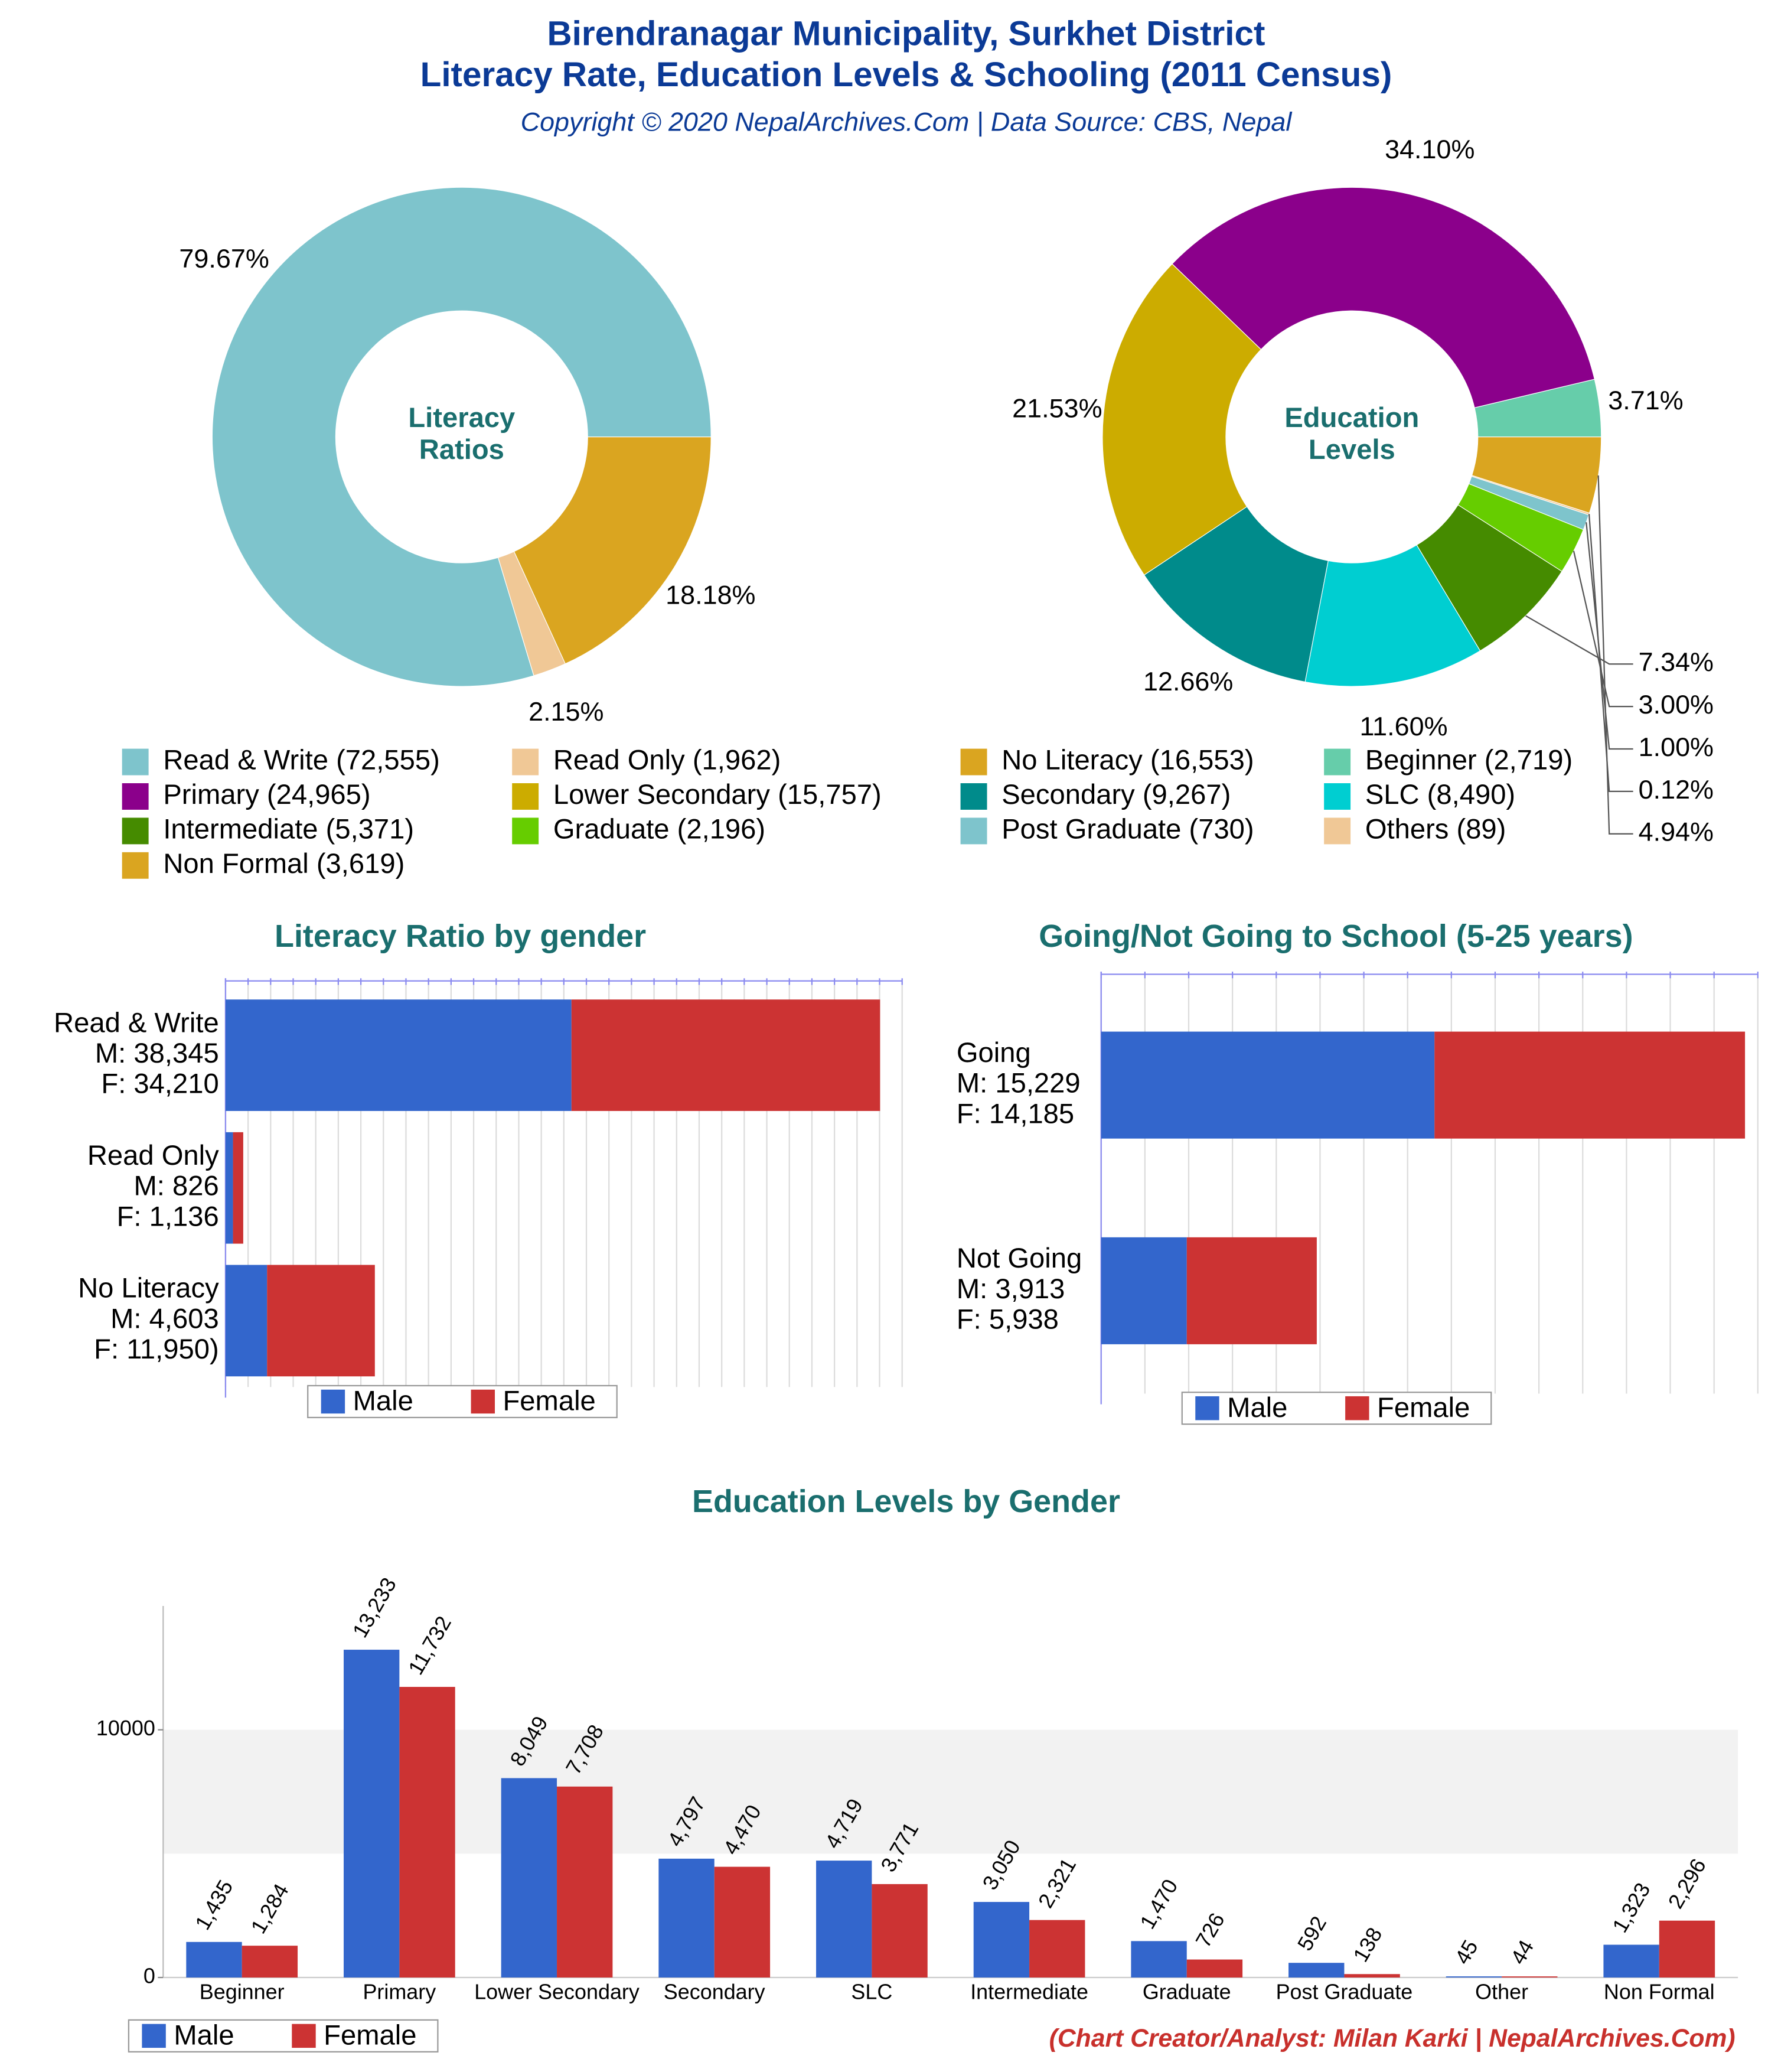 The width and height of the screenshot is (1791, 2072). What do you see at coordinates (1351, 417) in the screenshot?
I see `donut-center-label: Education` at bounding box center [1351, 417].